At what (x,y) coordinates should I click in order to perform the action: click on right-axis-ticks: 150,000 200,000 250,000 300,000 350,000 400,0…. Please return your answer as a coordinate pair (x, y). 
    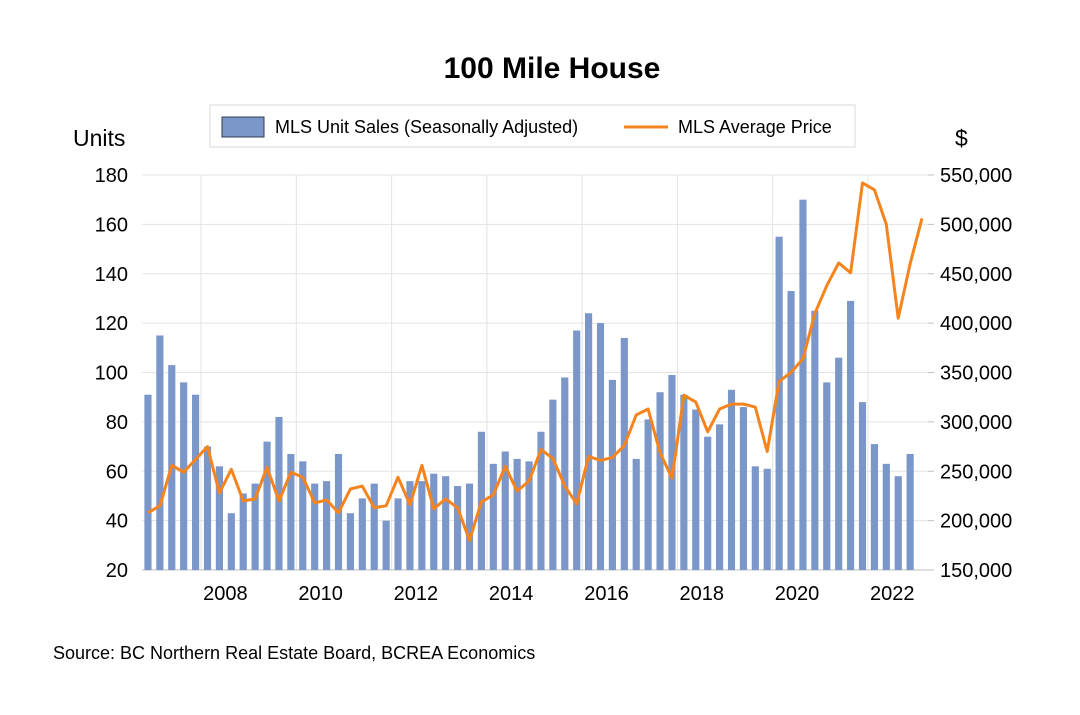
    Looking at the image, I should click on (970, 373).